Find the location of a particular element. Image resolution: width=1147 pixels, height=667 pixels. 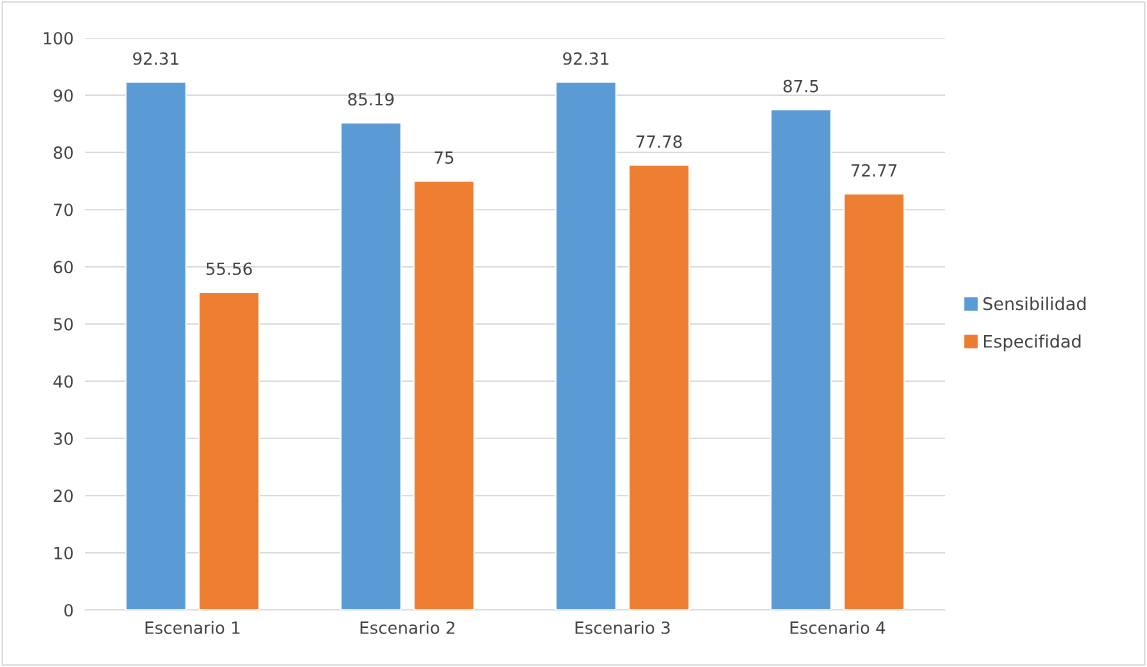

data-label: 55.56 is located at coordinates (229, 269).